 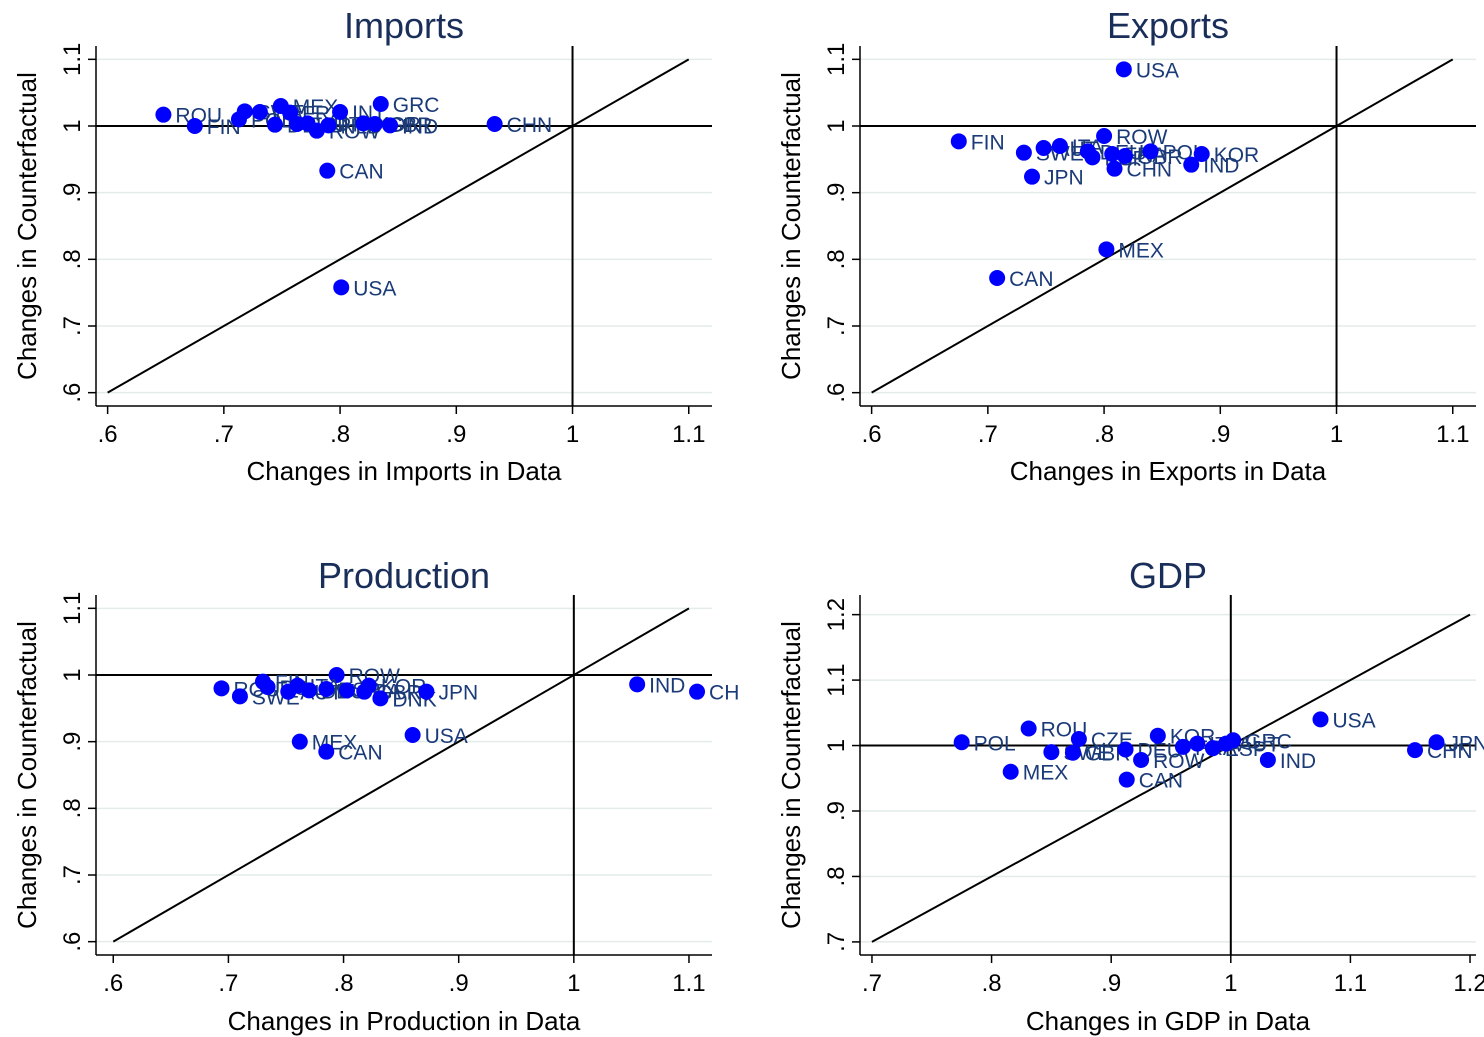 I want to click on x-axis-label: Changes in GDP in Data, so click(x=1168, y=1021).